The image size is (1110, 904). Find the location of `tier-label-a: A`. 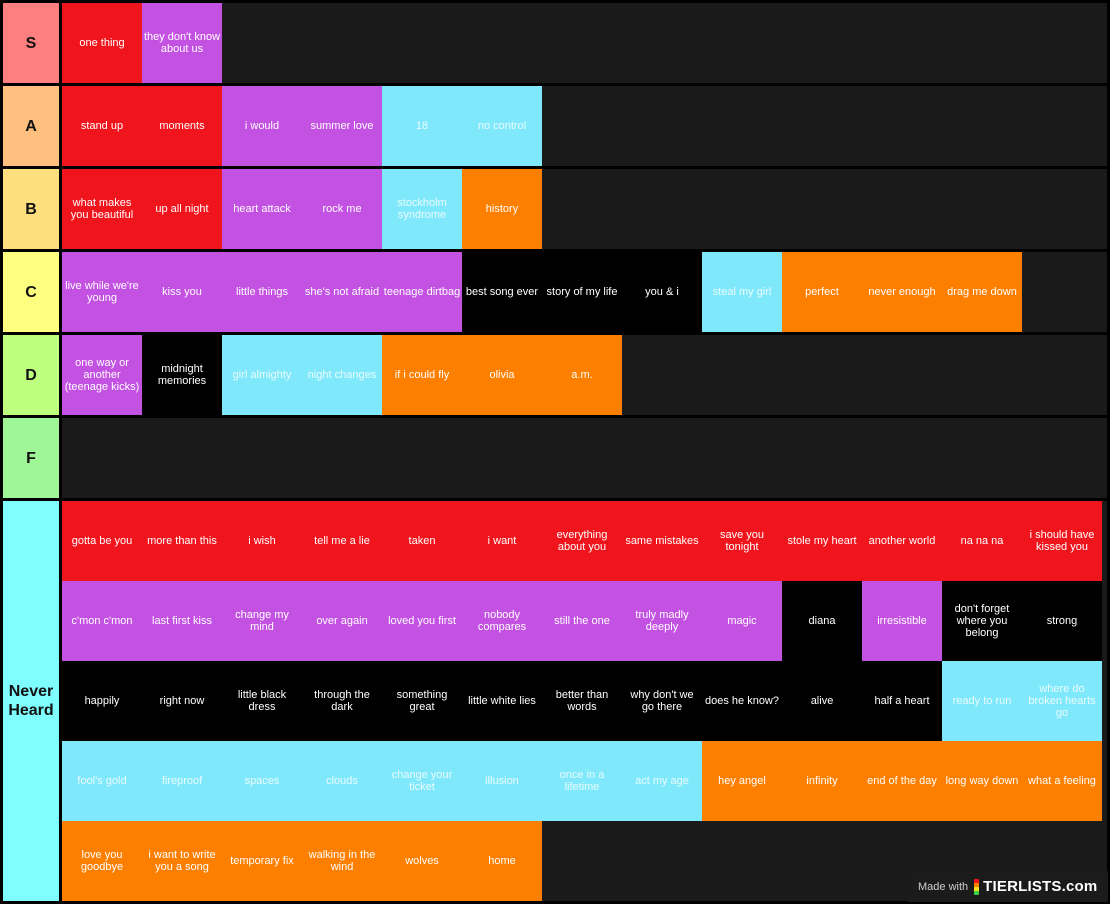

tier-label-a: A is located at coordinates (31, 126).